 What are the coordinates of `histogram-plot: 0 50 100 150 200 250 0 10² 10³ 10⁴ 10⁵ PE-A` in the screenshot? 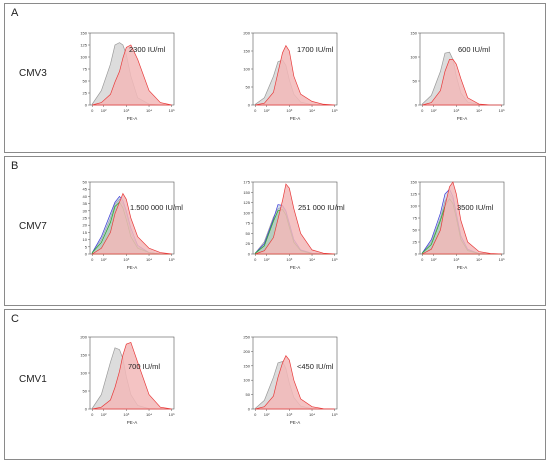 It's located at (288, 378).